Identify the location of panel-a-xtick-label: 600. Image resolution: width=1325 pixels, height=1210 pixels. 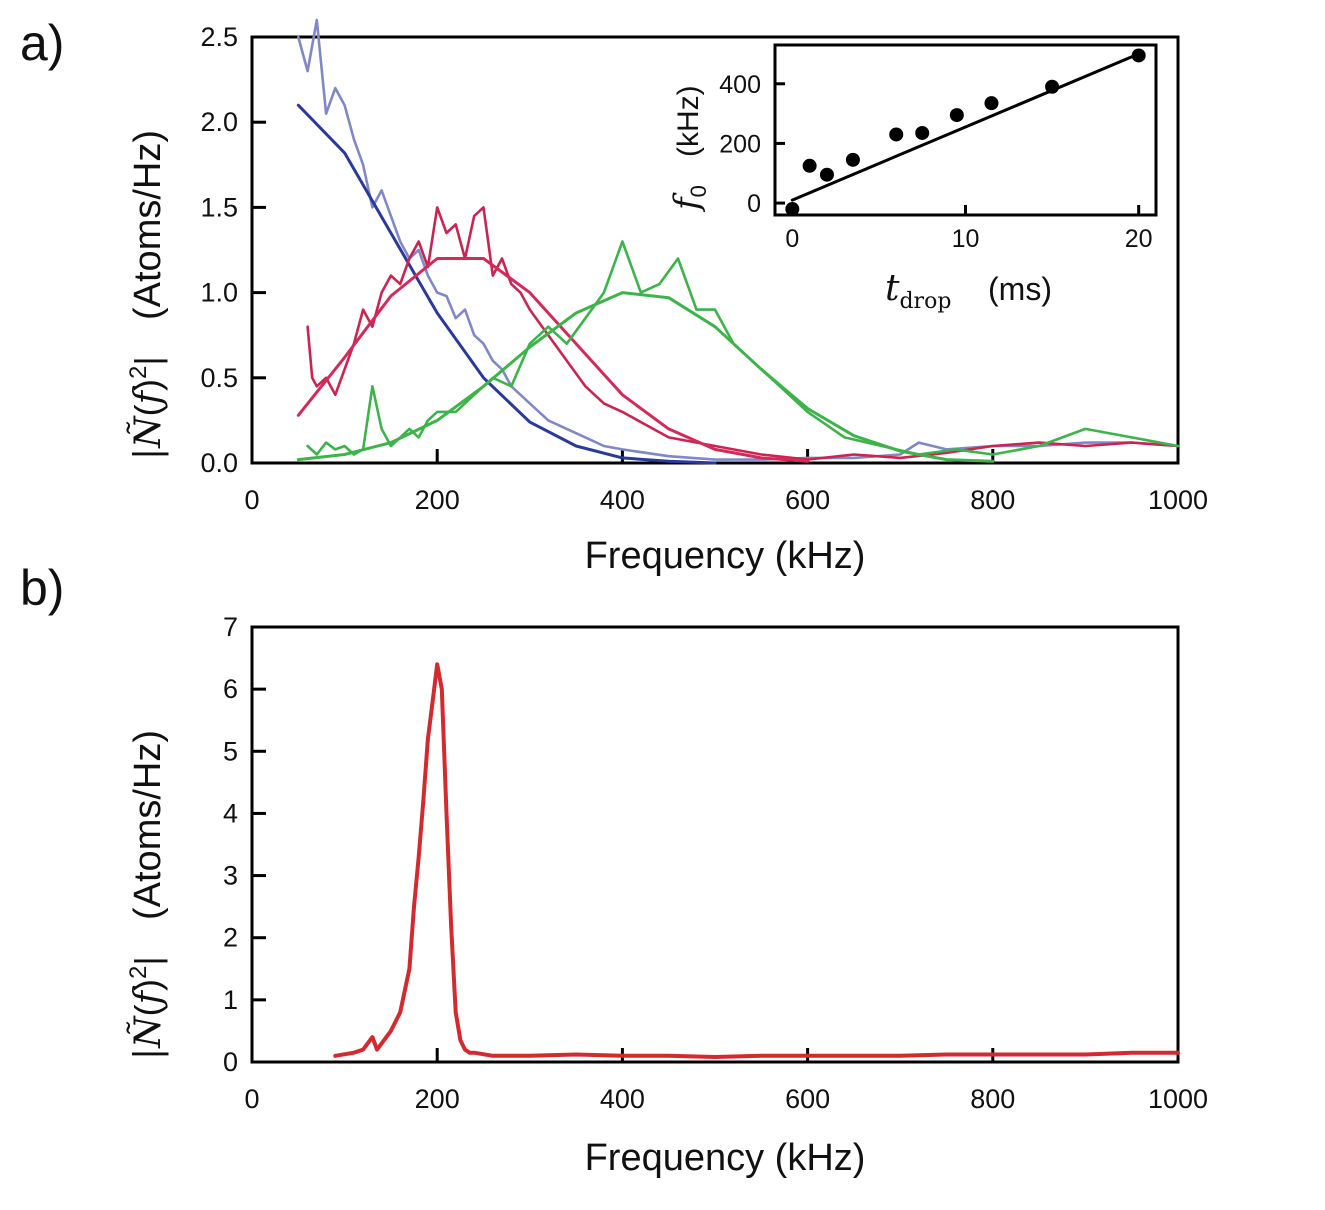
(807, 500).